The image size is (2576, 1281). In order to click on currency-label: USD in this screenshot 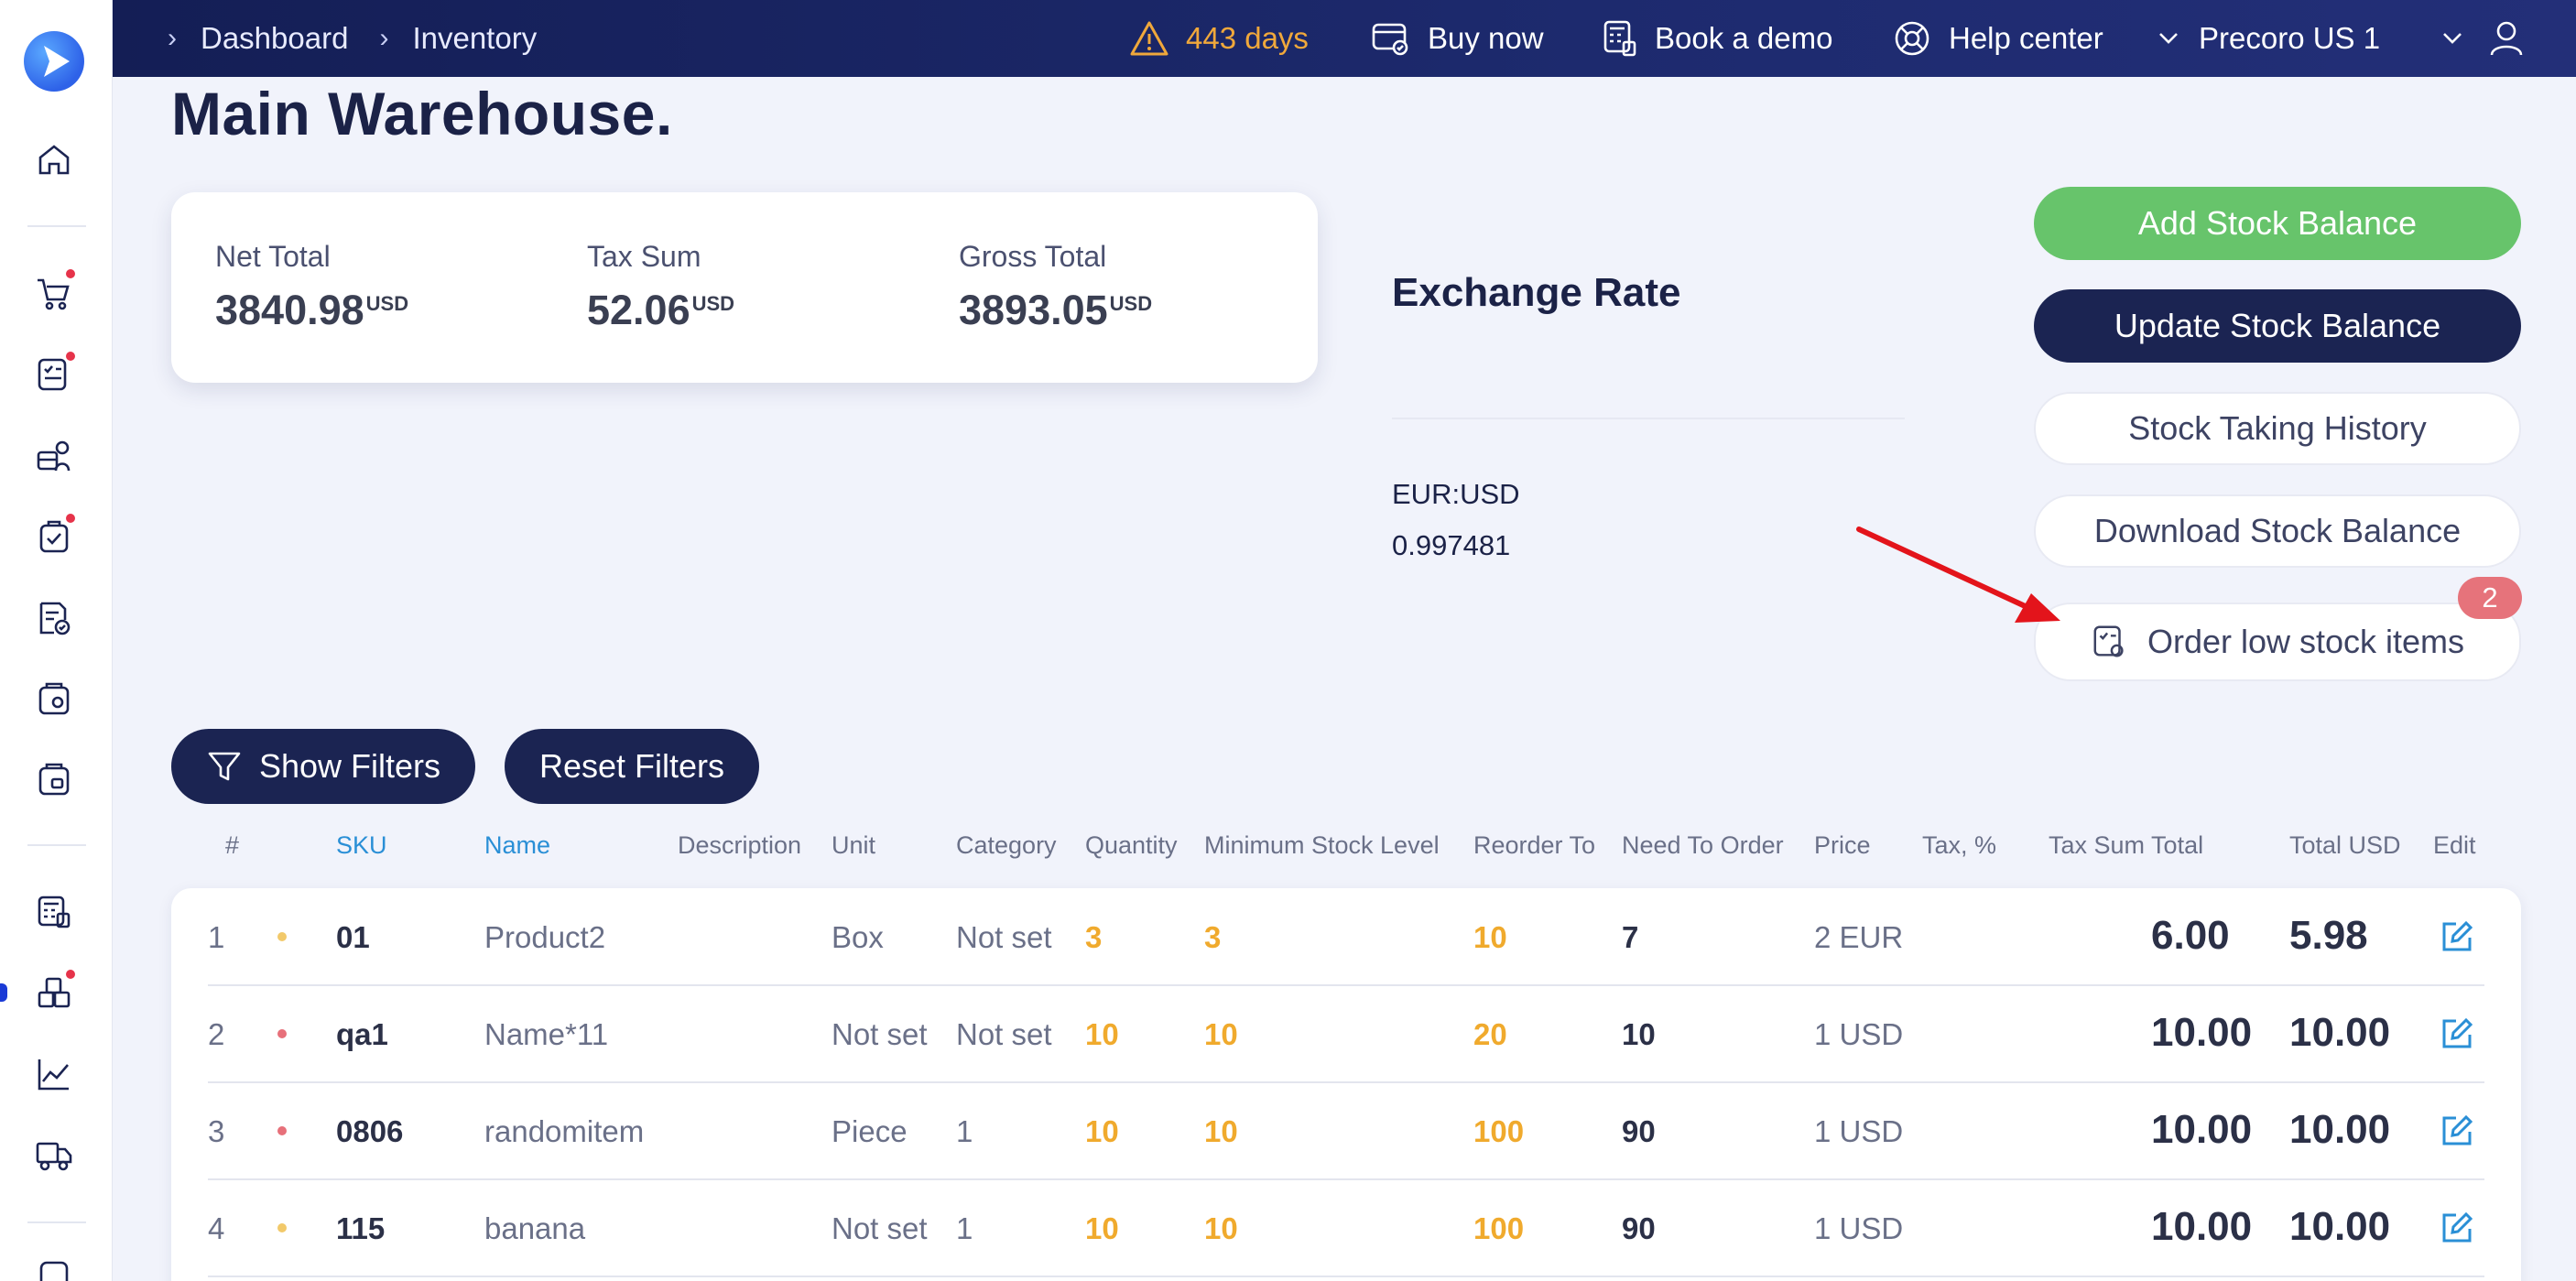, I will do `click(387, 303)`.